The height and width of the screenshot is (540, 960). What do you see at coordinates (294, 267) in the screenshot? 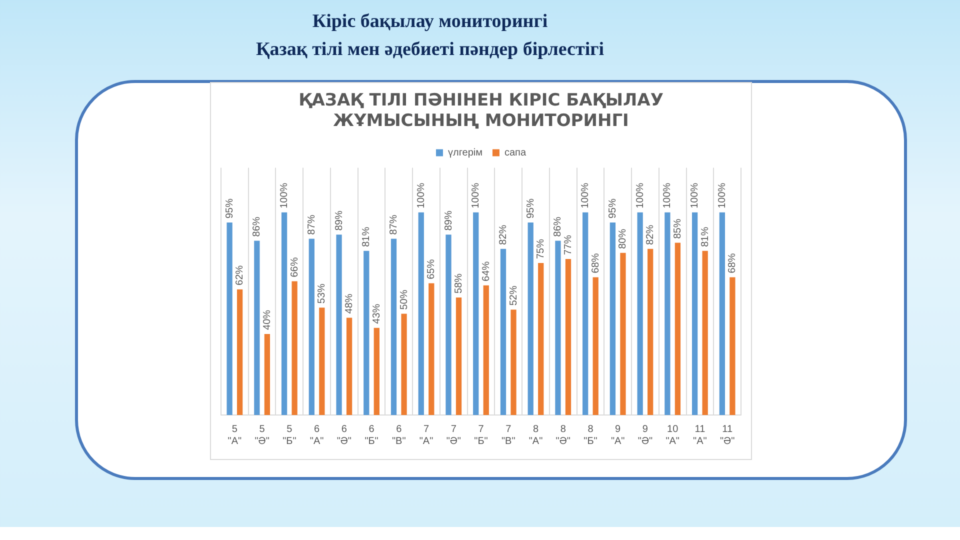
I see `data-label: 66%` at bounding box center [294, 267].